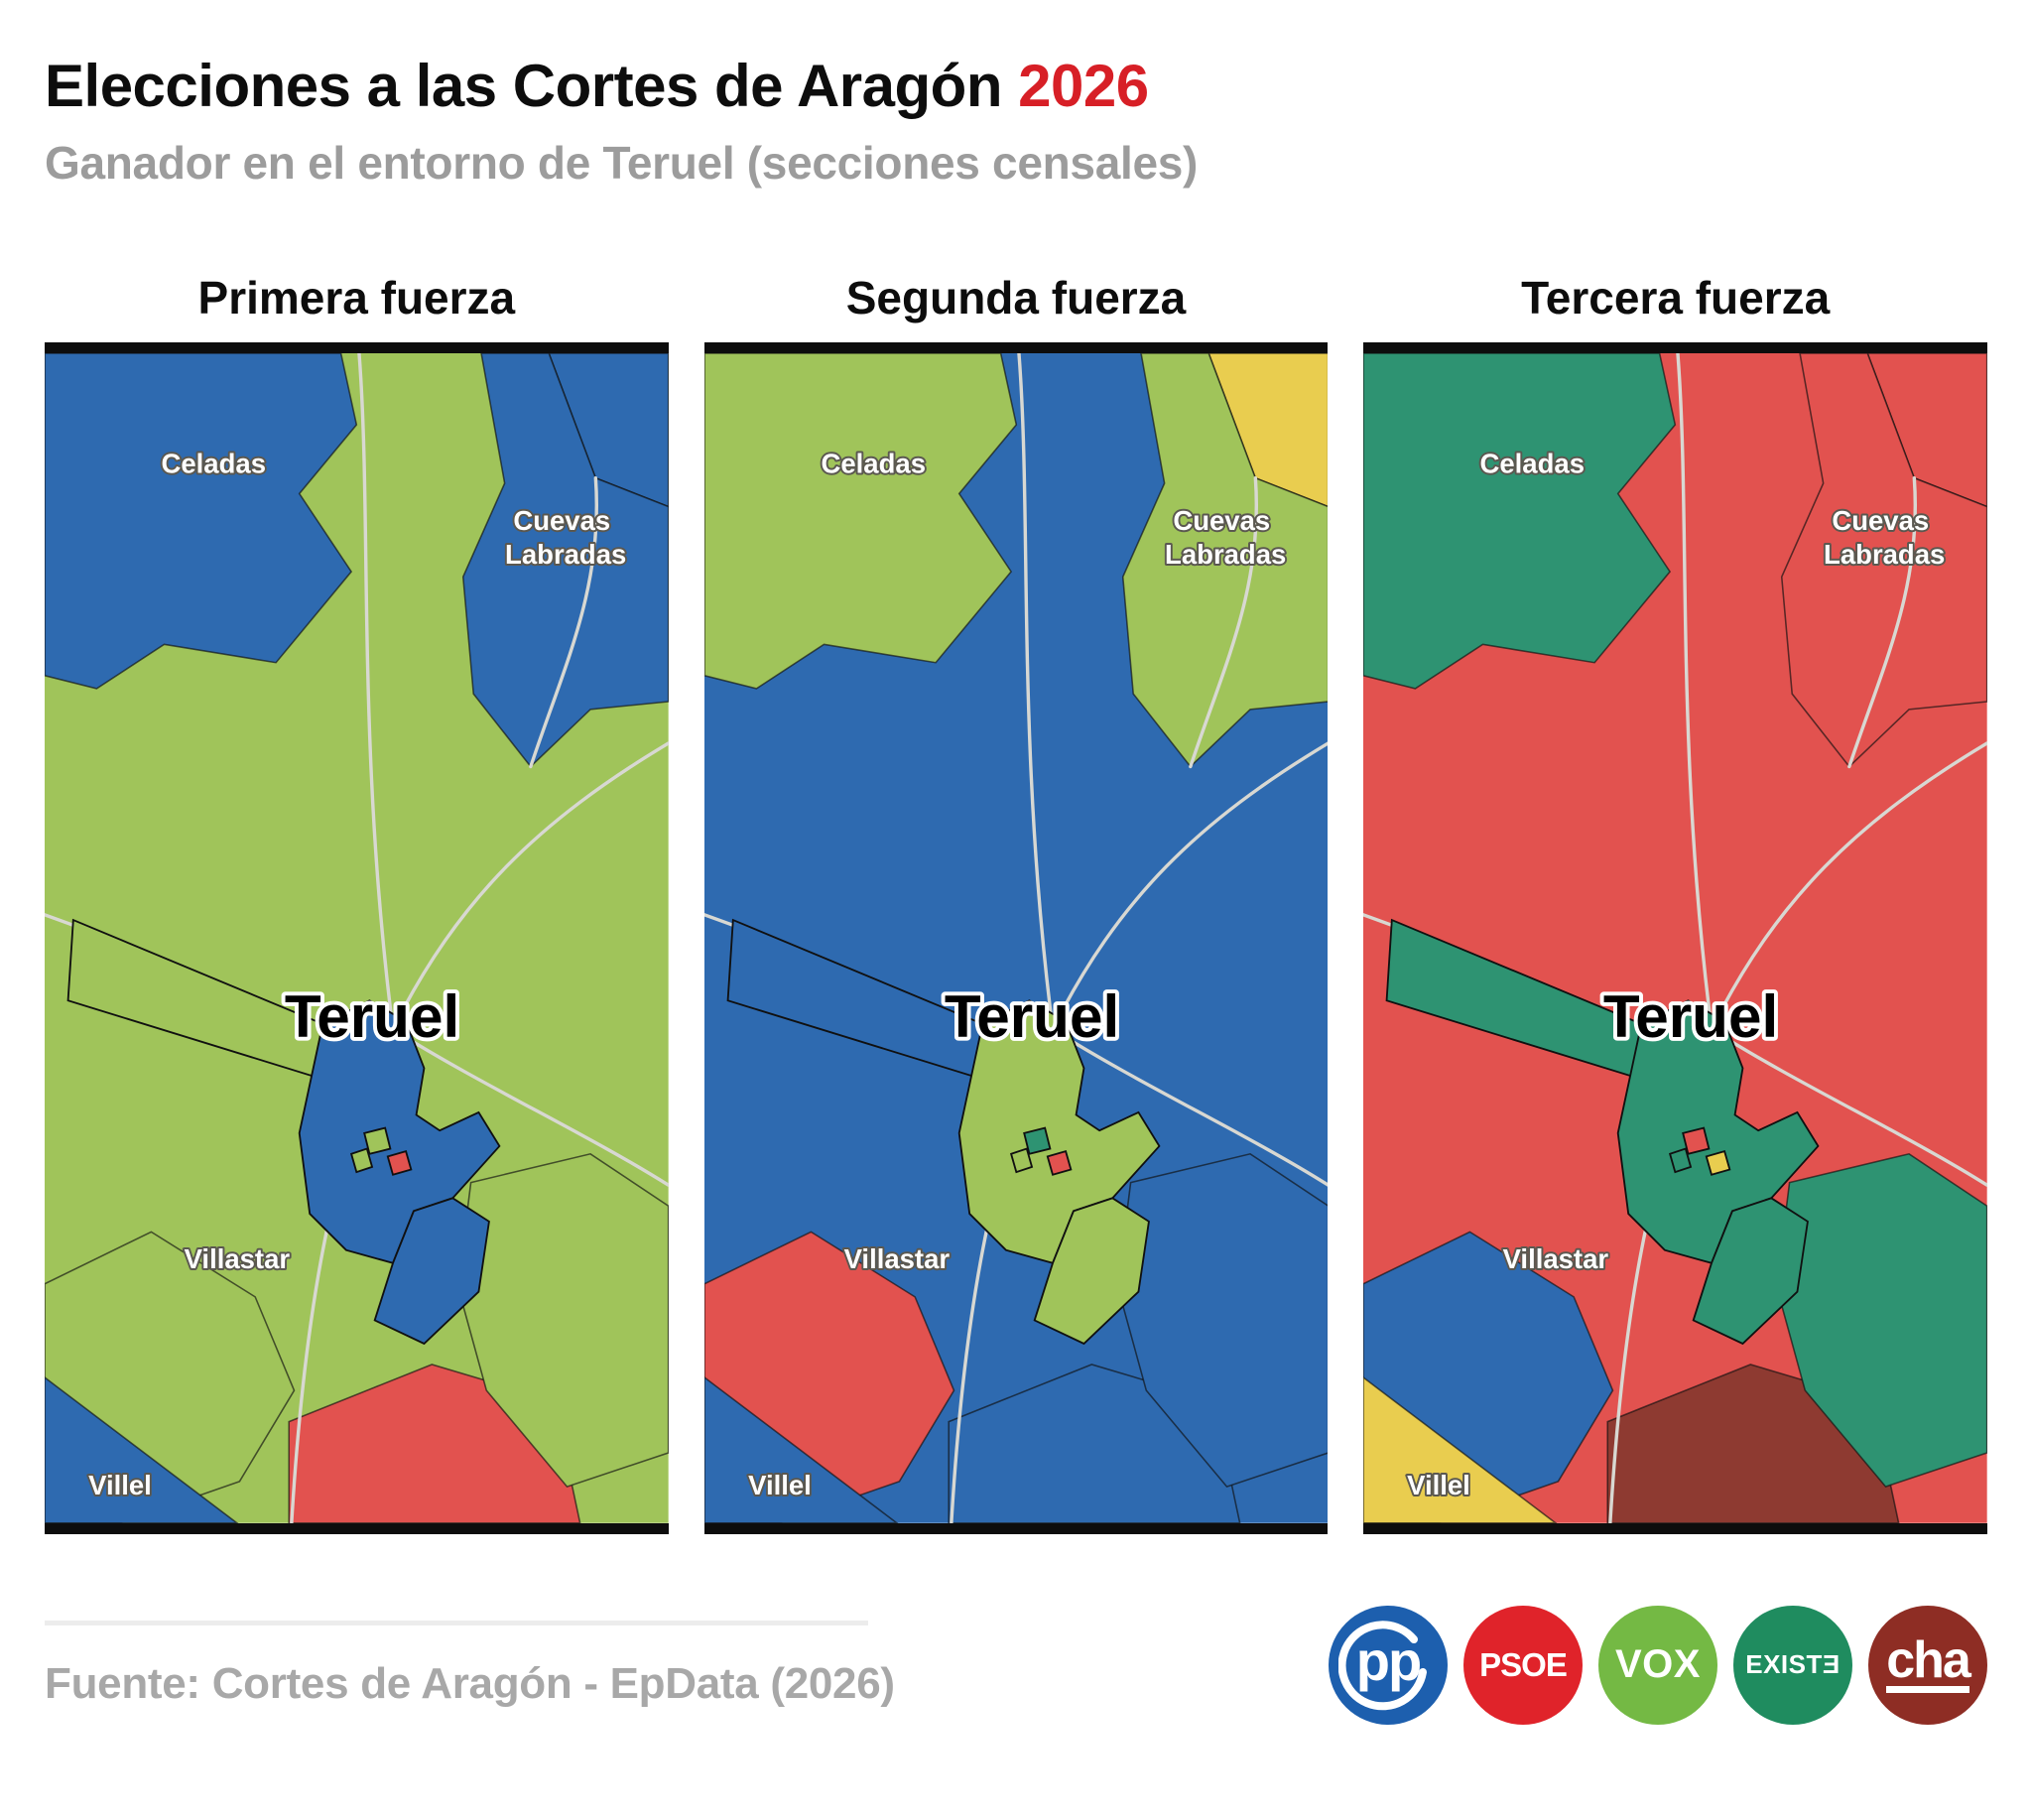  Describe the element at coordinates (470, 1684) in the screenshot. I see `source-text: Fuente: Cortes de Aragón - EpData (2026)` at that location.